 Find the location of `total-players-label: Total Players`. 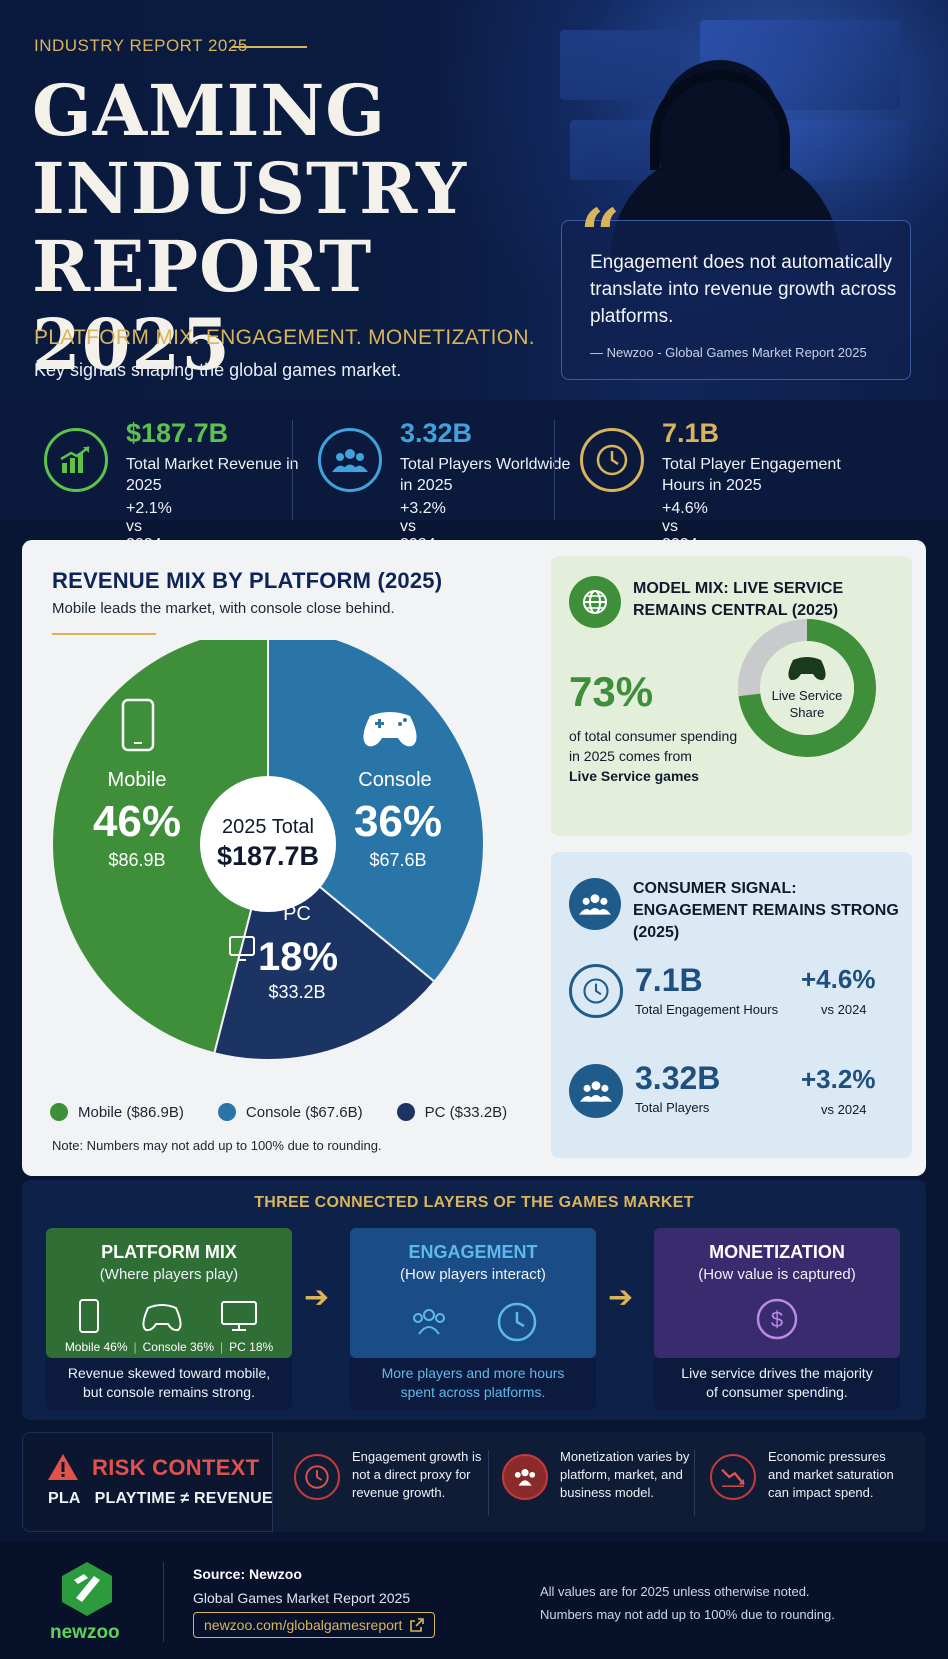

total-players-label: Total Players is located at coordinates (672, 1107).